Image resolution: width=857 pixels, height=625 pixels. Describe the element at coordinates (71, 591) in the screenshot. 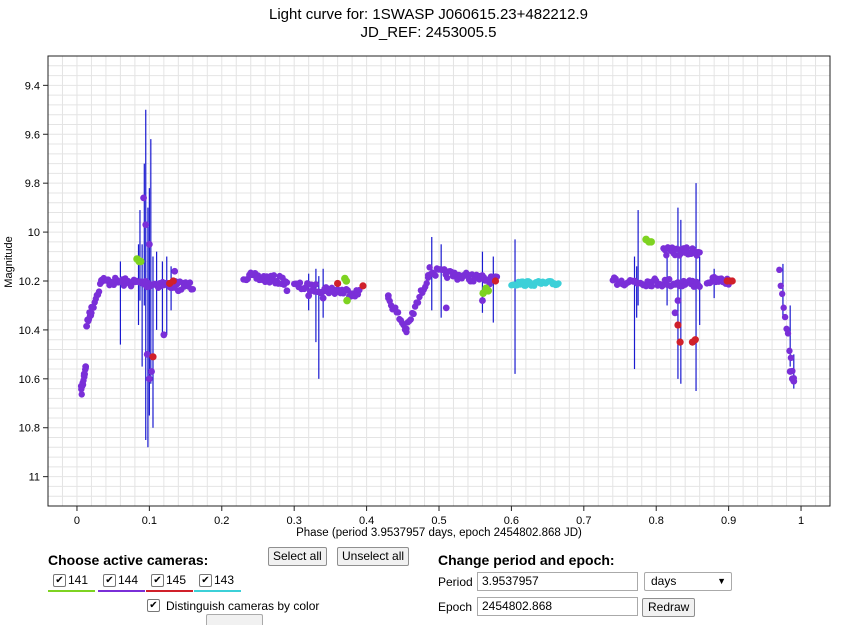

I see `camera-141-color-swatch` at that location.